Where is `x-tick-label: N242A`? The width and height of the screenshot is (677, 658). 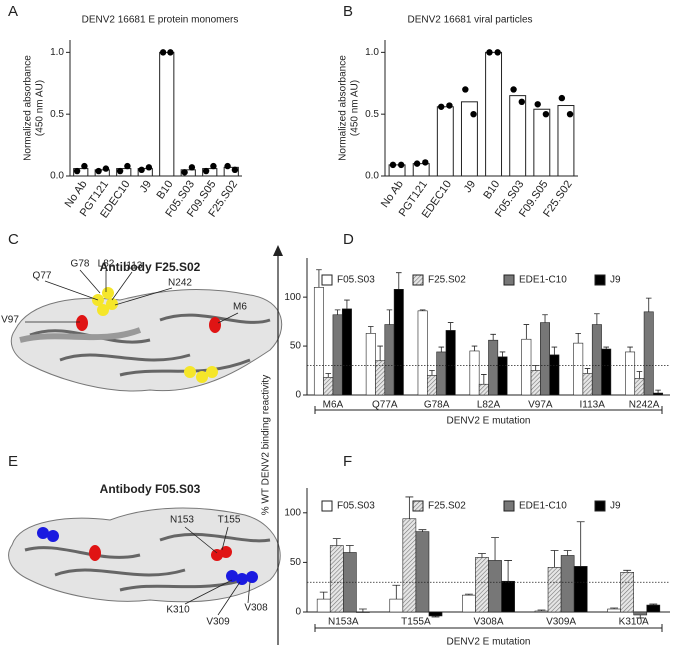 x-tick-label: N242A is located at coordinates (644, 405).